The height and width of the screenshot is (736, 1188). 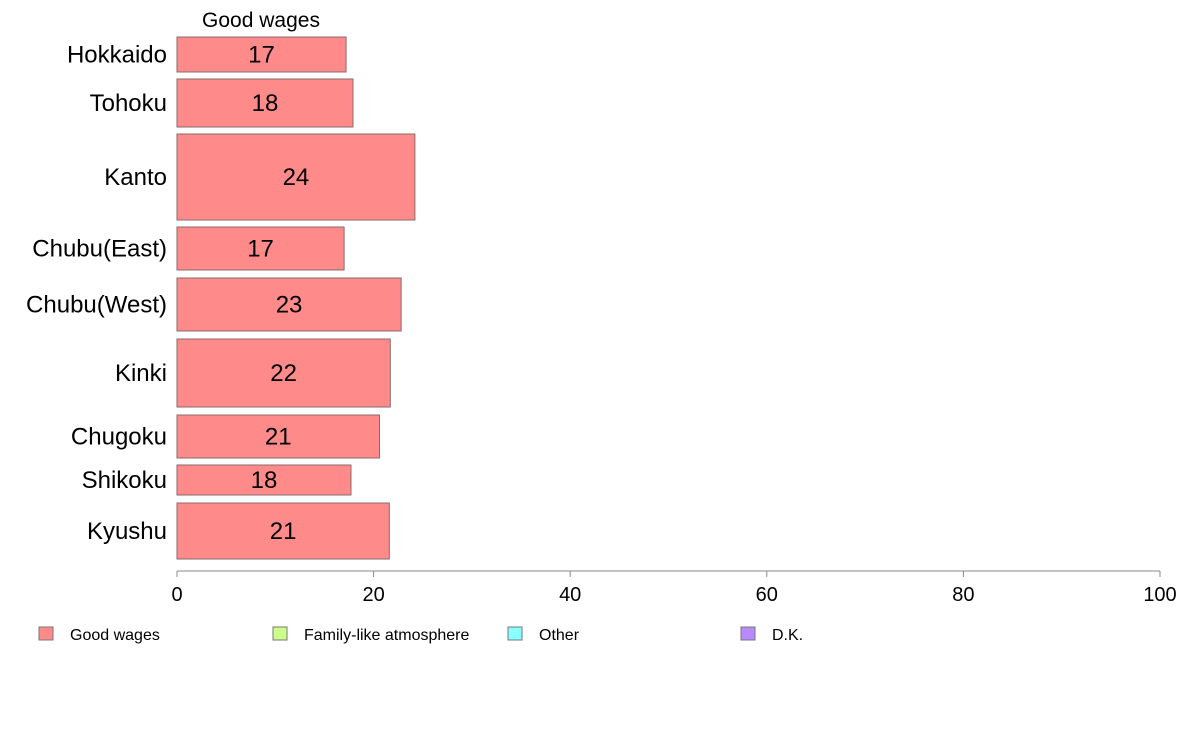 I want to click on x-tick-label: 40, so click(x=570, y=595).